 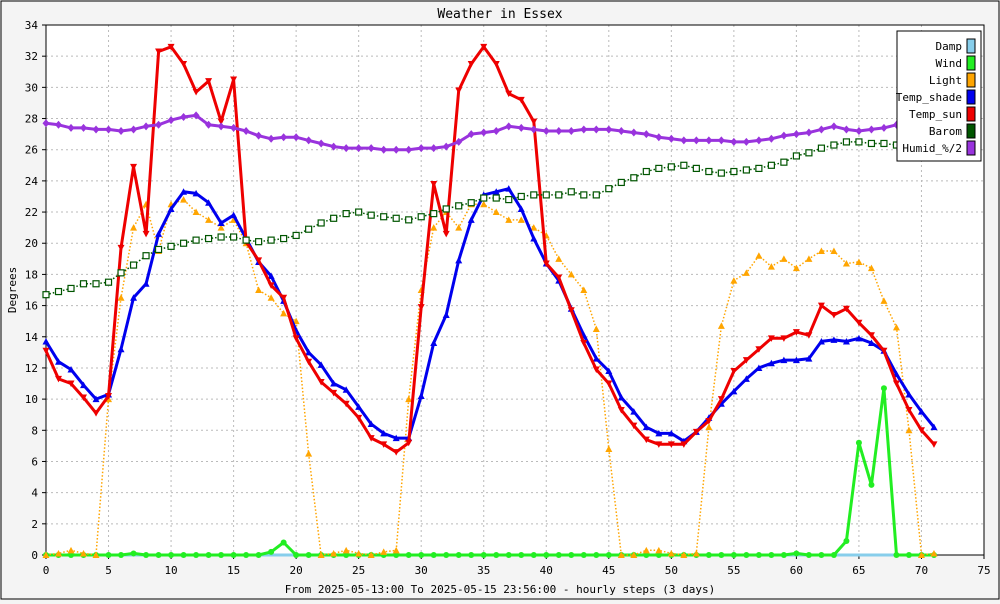 I want to click on x-tick-label: 70, so click(x=921, y=570).